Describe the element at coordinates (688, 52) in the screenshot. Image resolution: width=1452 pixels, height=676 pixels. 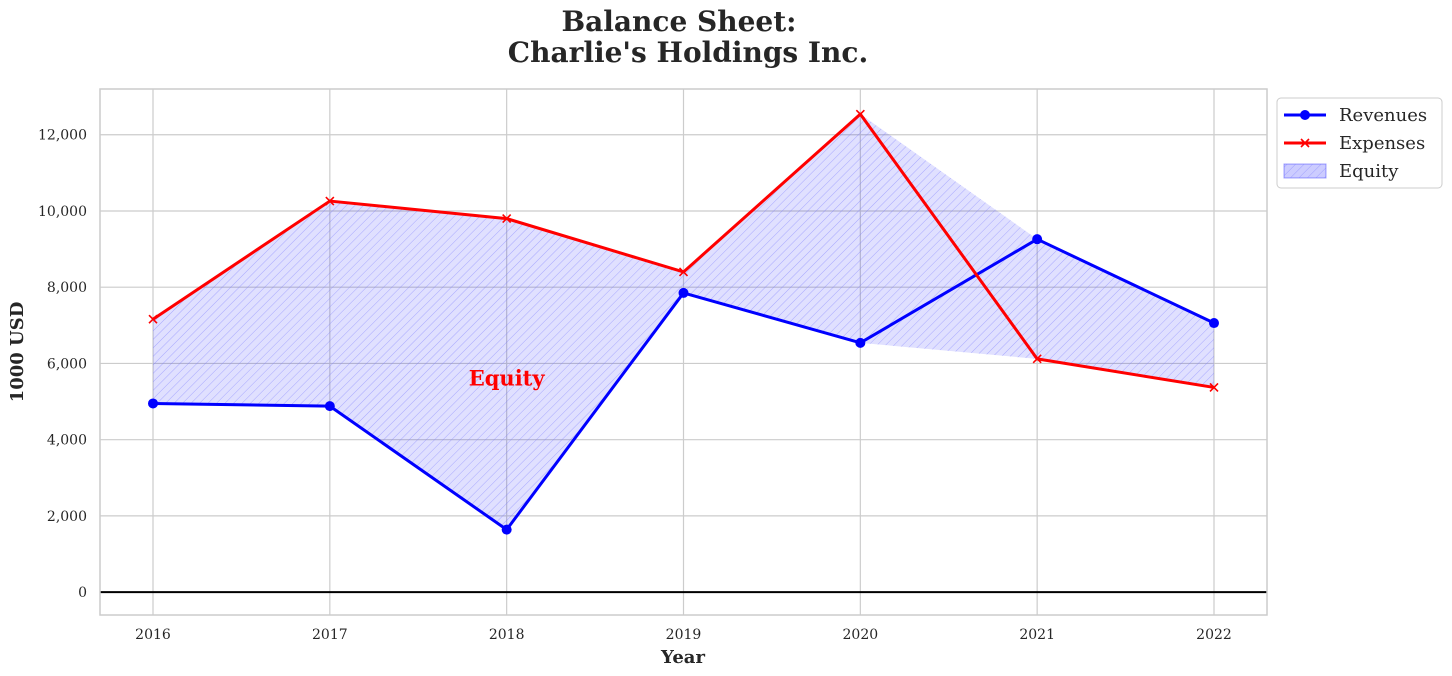
I see `chart-title-line-2: Charlie's Holdings Inc.` at that location.